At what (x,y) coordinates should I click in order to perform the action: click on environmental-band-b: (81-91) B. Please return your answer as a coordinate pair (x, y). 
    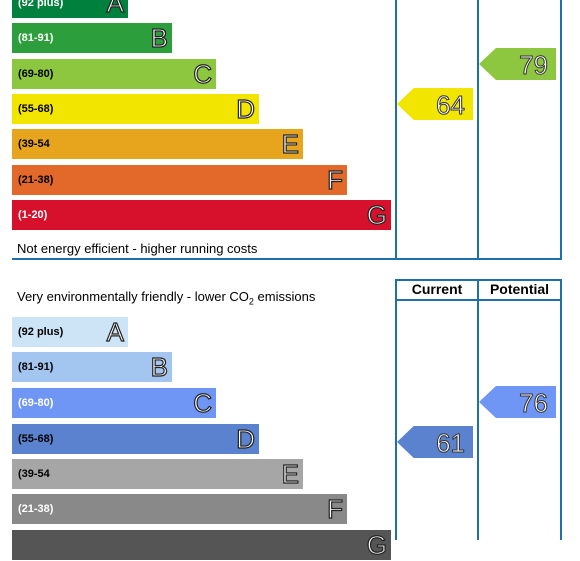
    Looking at the image, I should click on (92, 367).